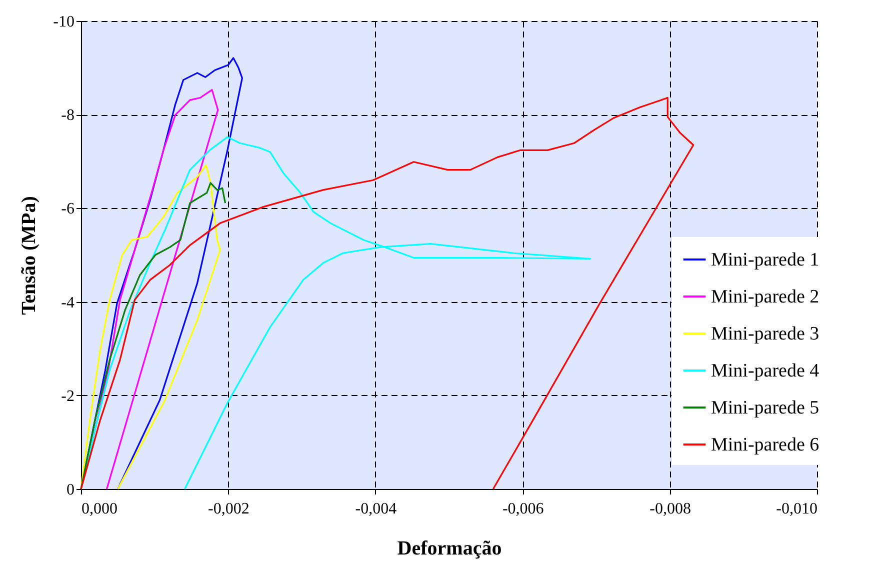  I want to click on legend-label: Mini-parede 1, so click(765, 260).